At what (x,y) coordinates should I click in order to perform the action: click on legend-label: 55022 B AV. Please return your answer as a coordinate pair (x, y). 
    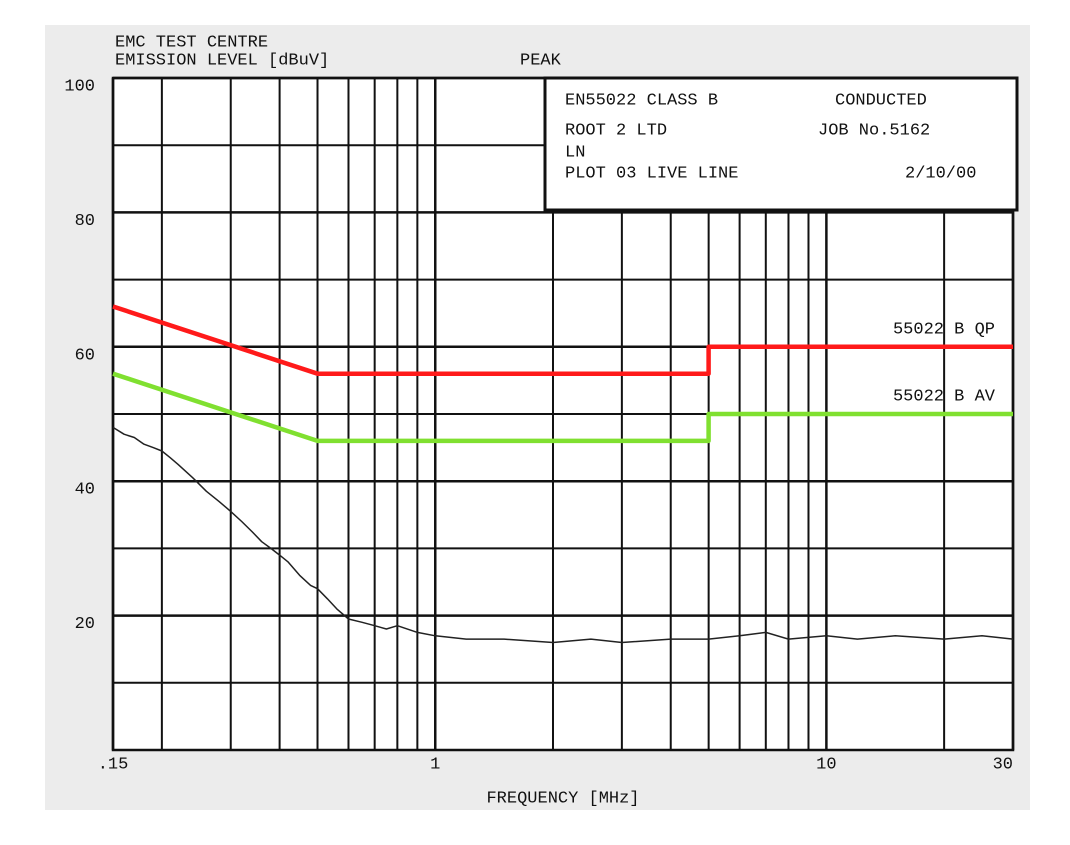
    Looking at the image, I should click on (944, 396).